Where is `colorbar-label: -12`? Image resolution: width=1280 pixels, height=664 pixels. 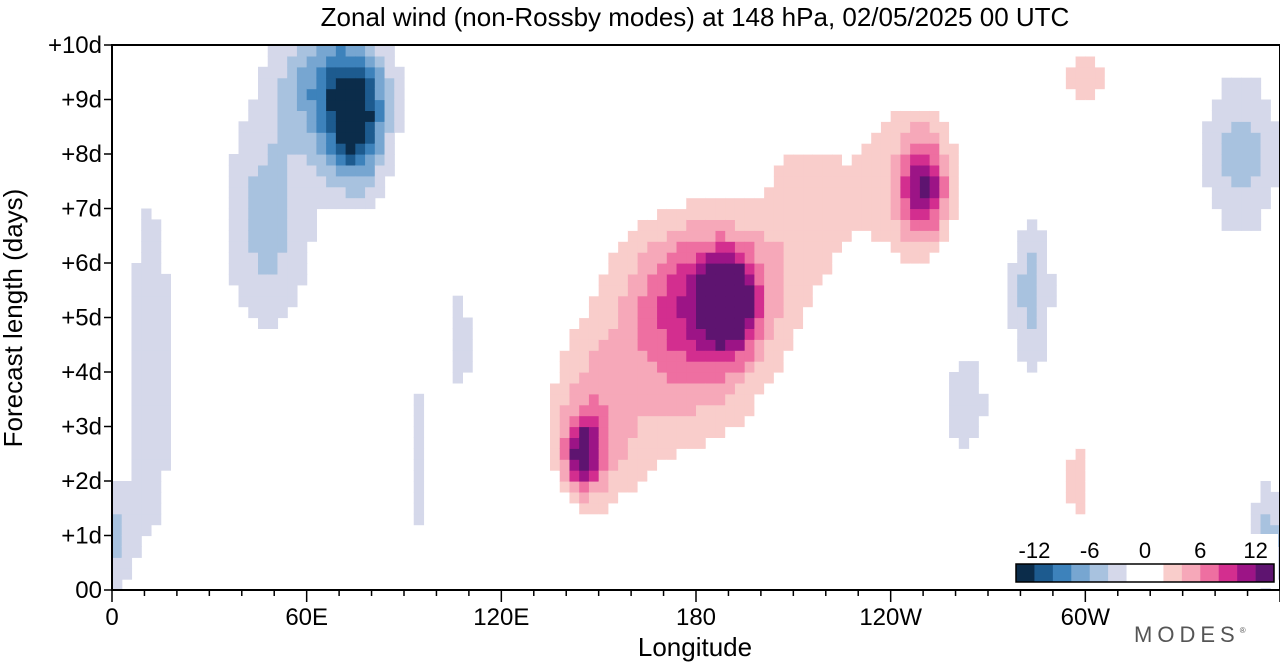 colorbar-label: -12 is located at coordinates (1035, 550).